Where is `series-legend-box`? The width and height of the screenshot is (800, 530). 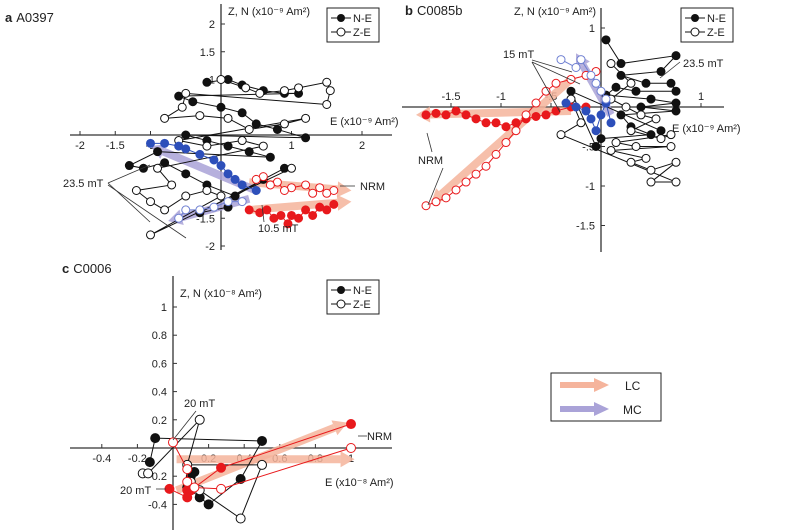
series-legend-box is located at coordinates (353, 297).